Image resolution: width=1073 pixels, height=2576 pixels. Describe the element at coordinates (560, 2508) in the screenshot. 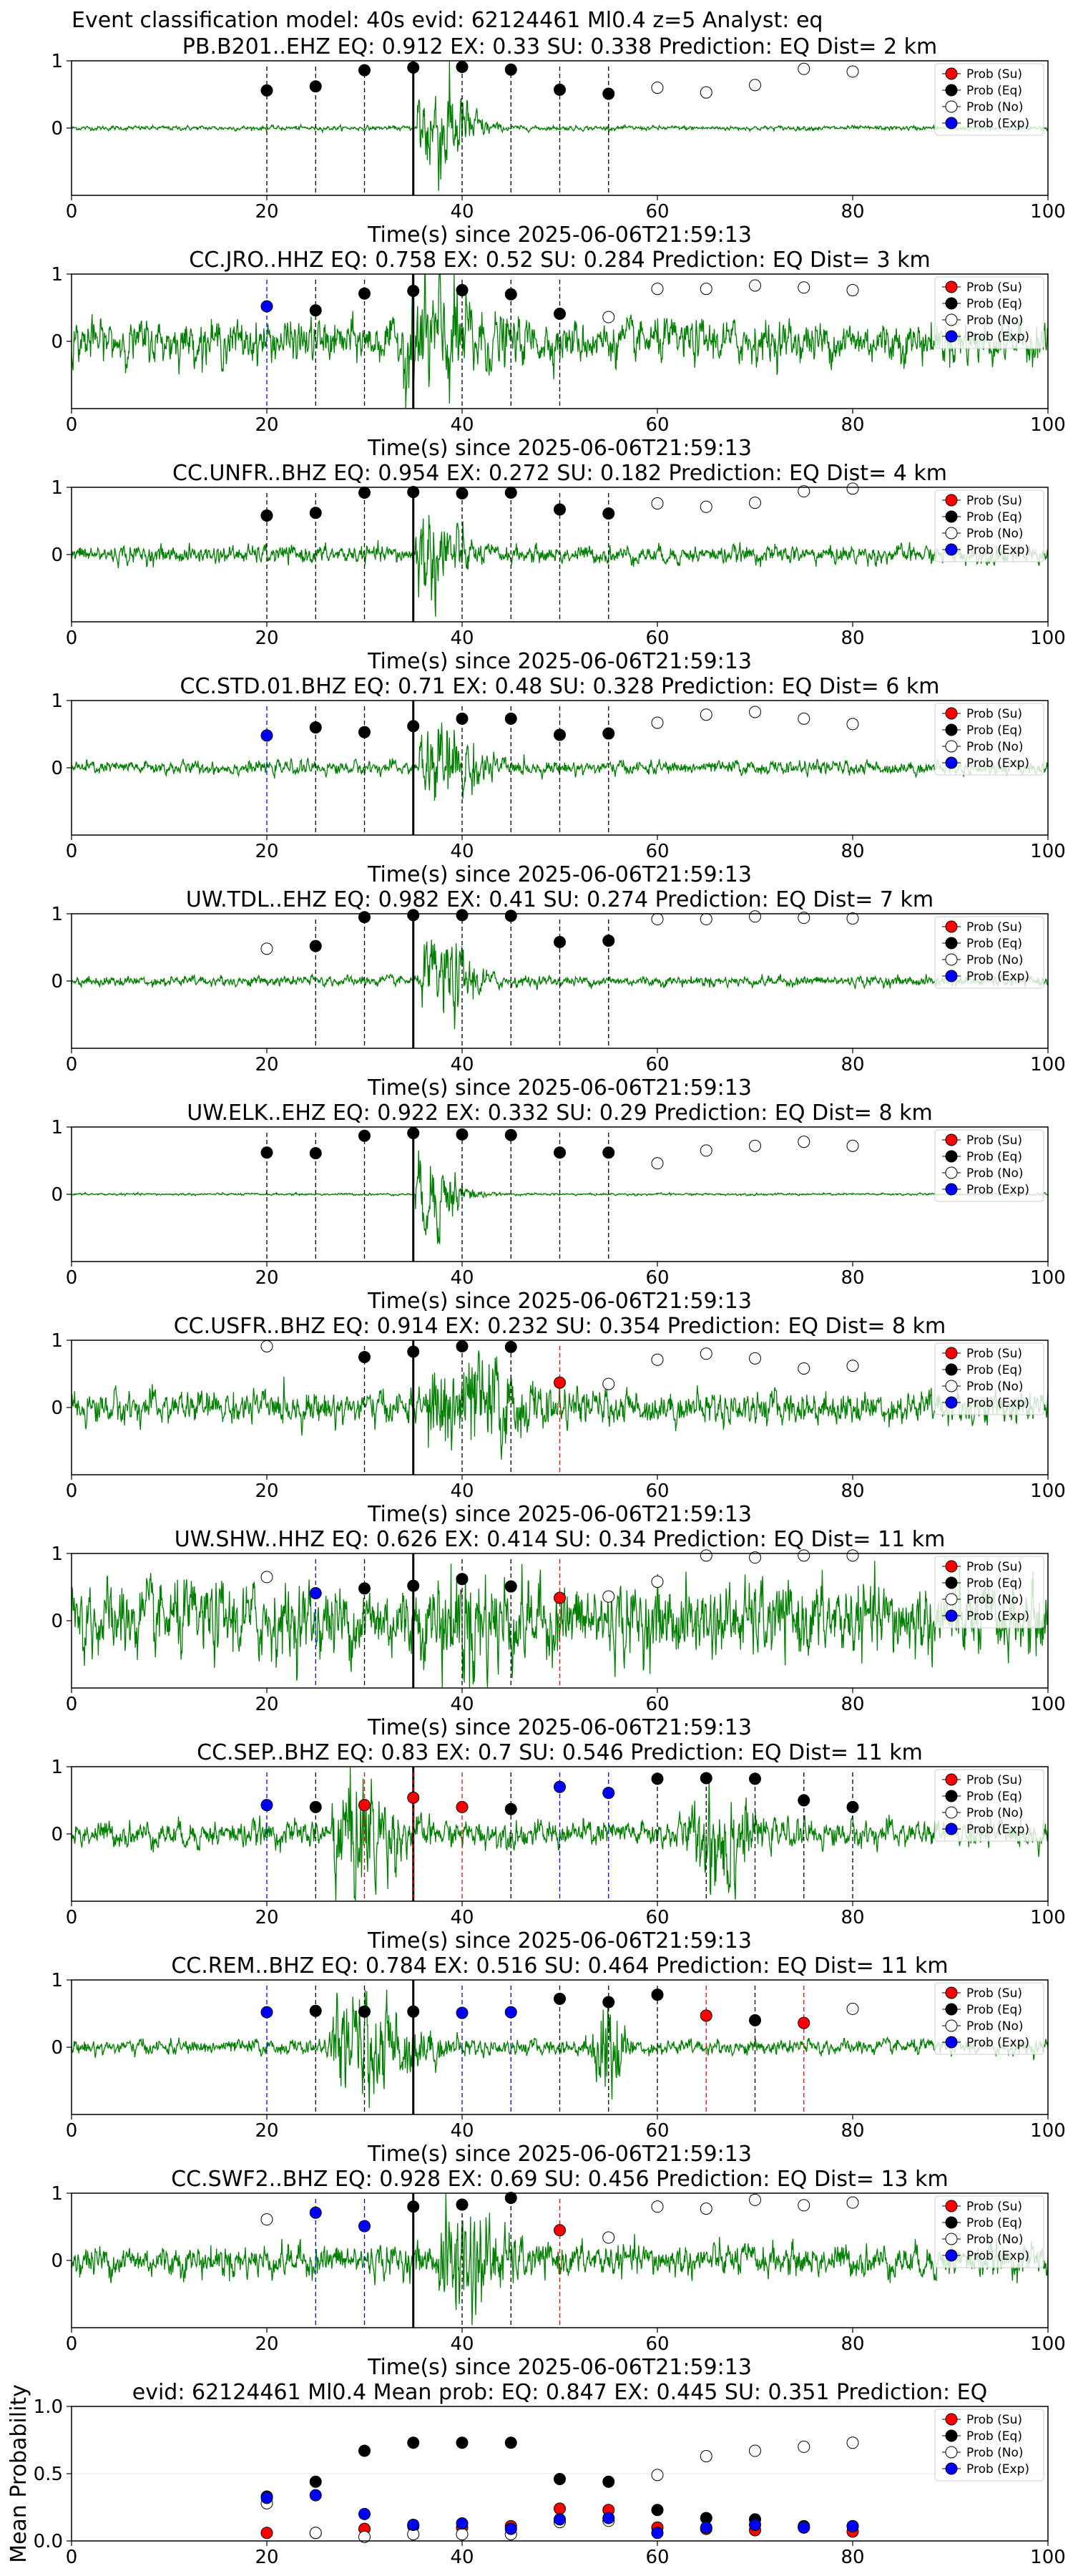

I see `mean-prob-point-su` at that location.